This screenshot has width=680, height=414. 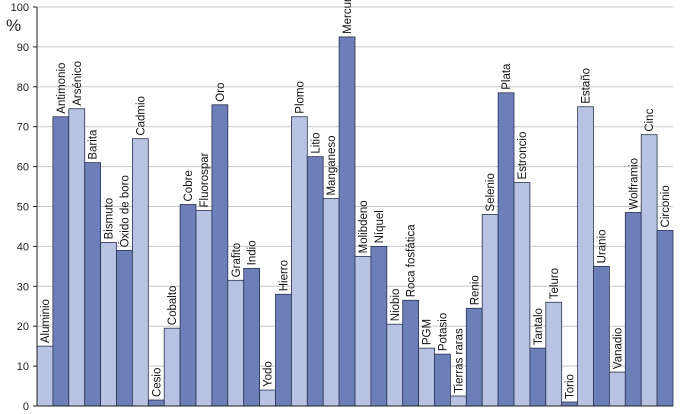 I want to click on bar-label: PGM, so click(x=428, y=332).